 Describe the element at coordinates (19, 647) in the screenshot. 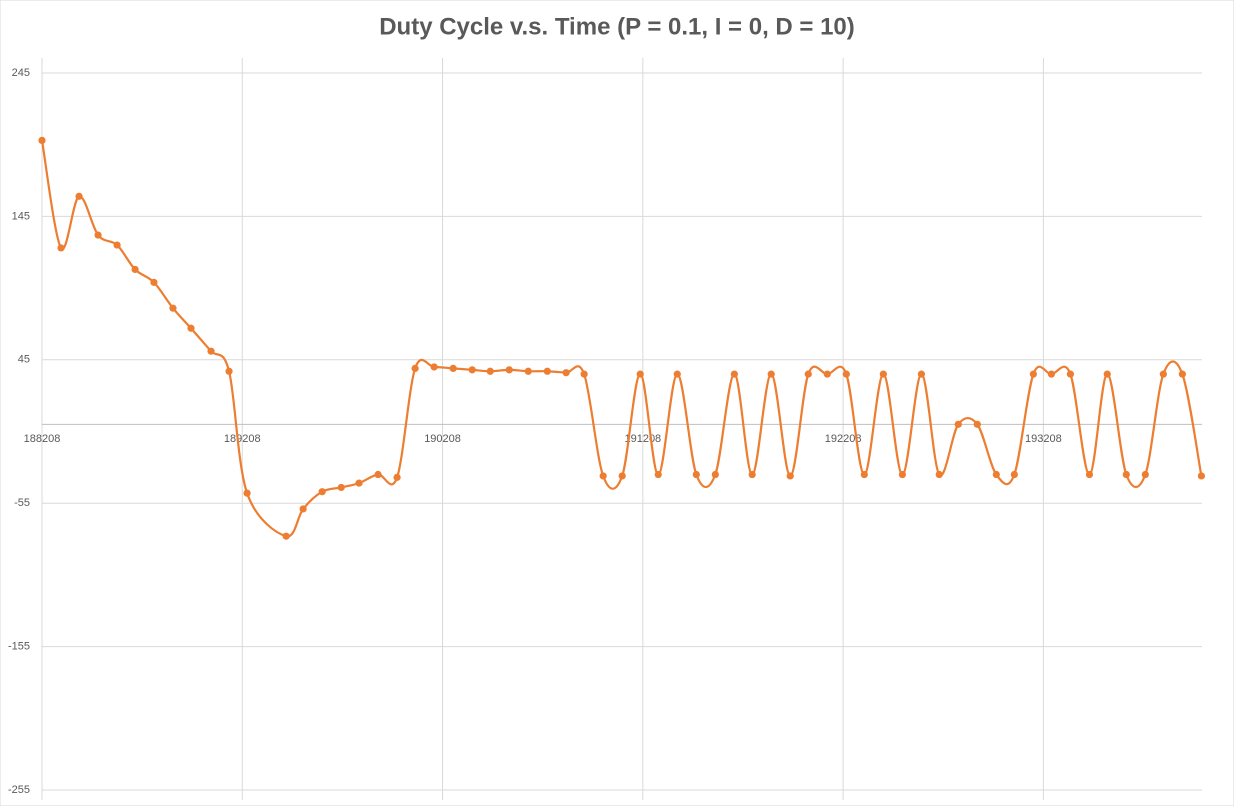

I see `y-tick-label: -155` at that location.